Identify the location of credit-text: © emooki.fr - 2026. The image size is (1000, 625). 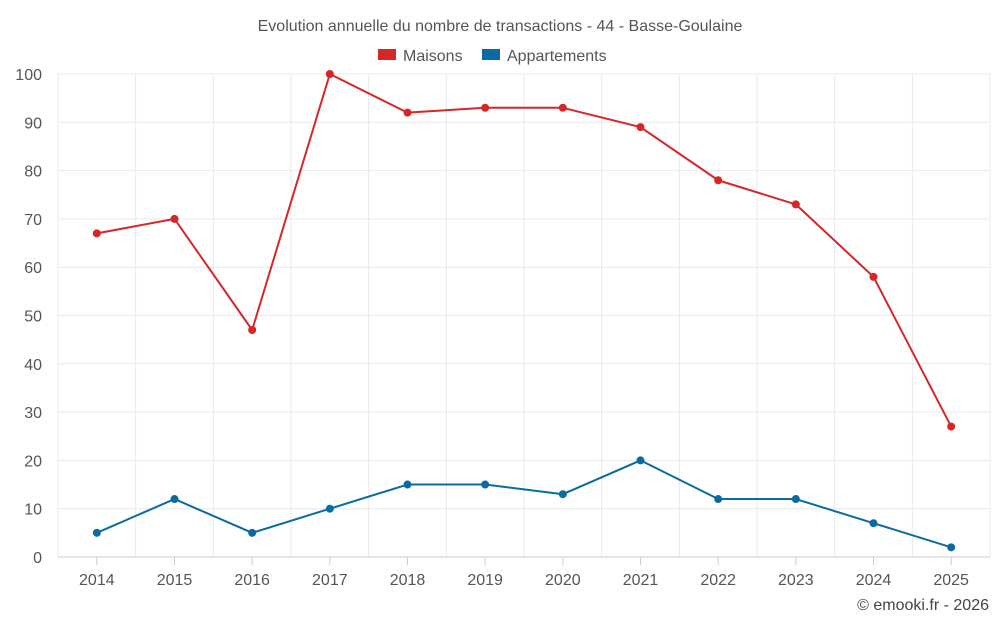
(923, 605).